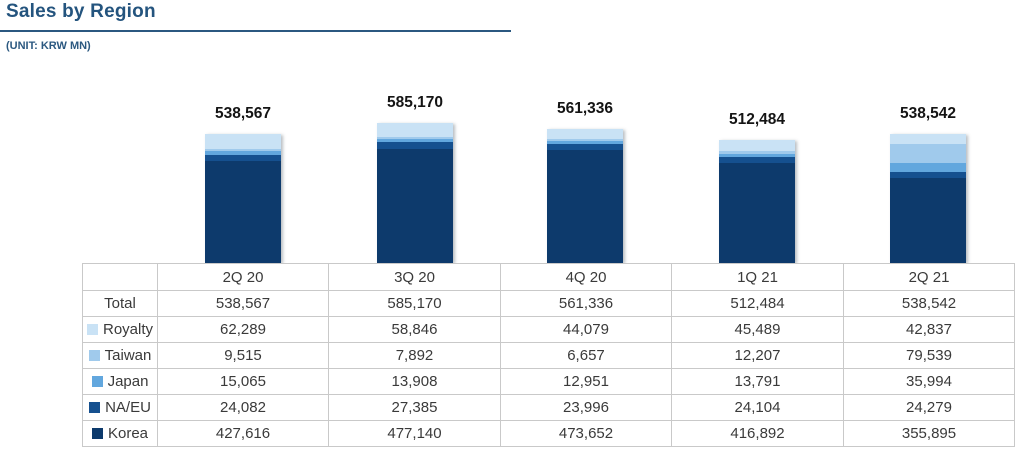  I want to click on legend-swatch-japan, so click(97, 381).